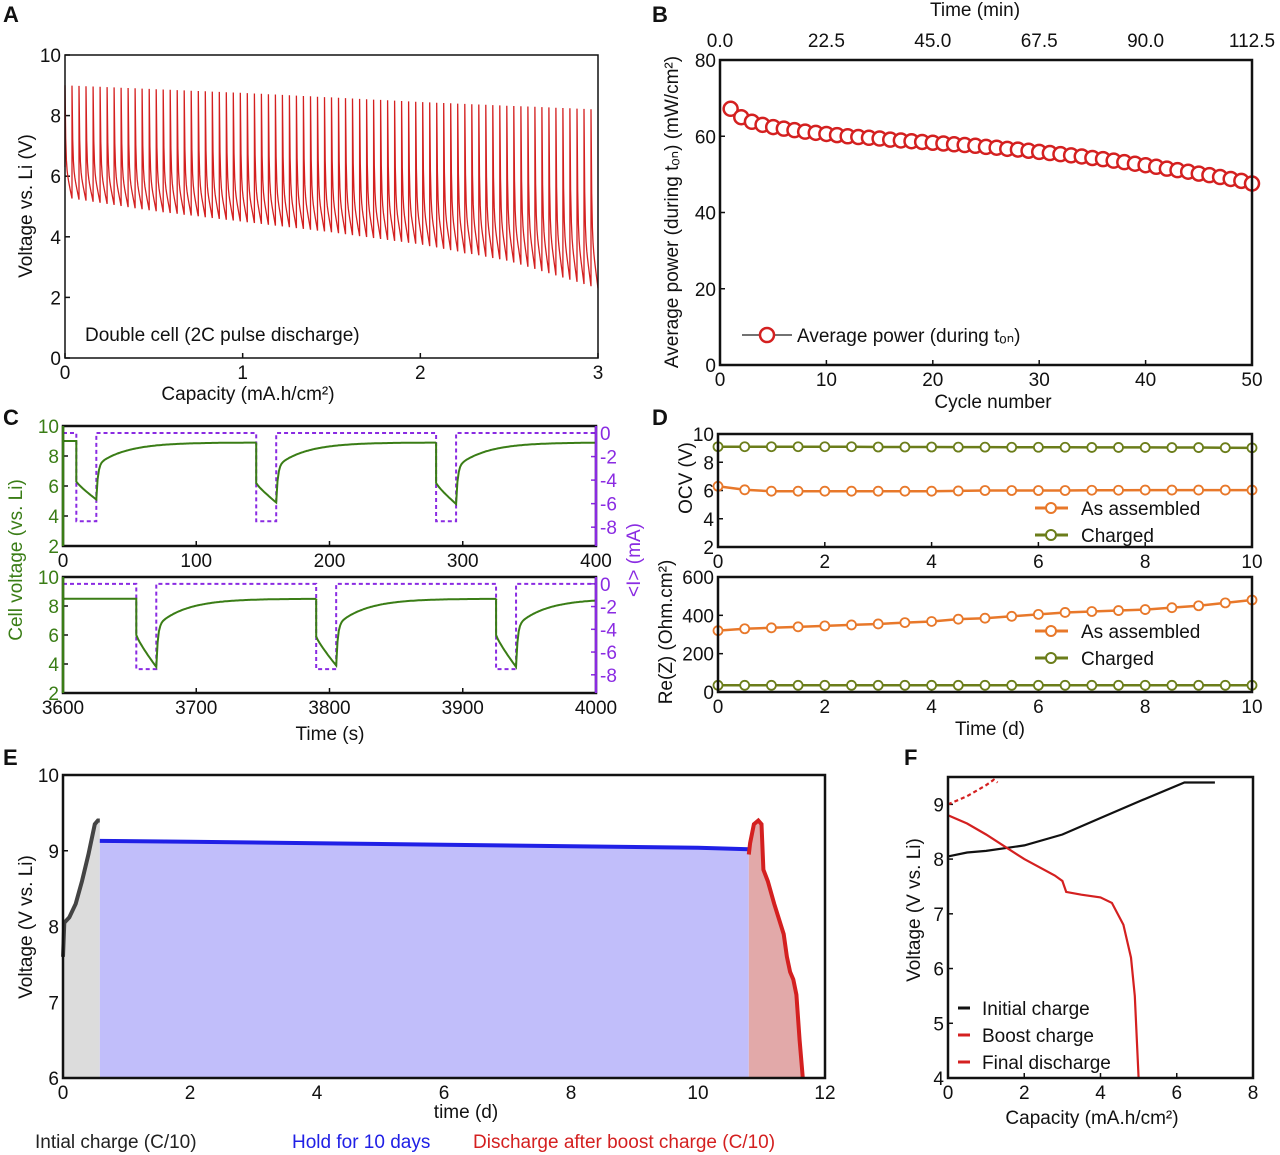  Describe the element at coordinates (710, 366) in the screenshot. I see `y-tick-label: 0` at that location.